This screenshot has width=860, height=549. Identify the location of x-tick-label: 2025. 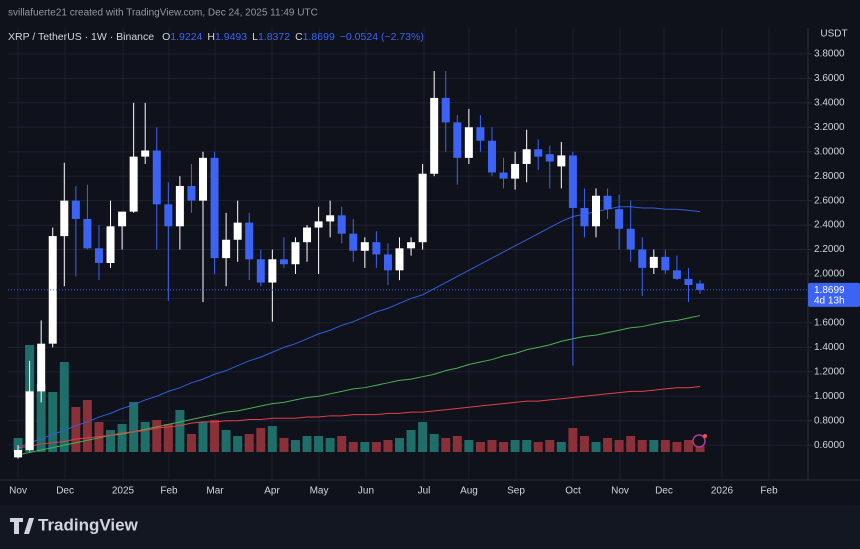
(123, 491).